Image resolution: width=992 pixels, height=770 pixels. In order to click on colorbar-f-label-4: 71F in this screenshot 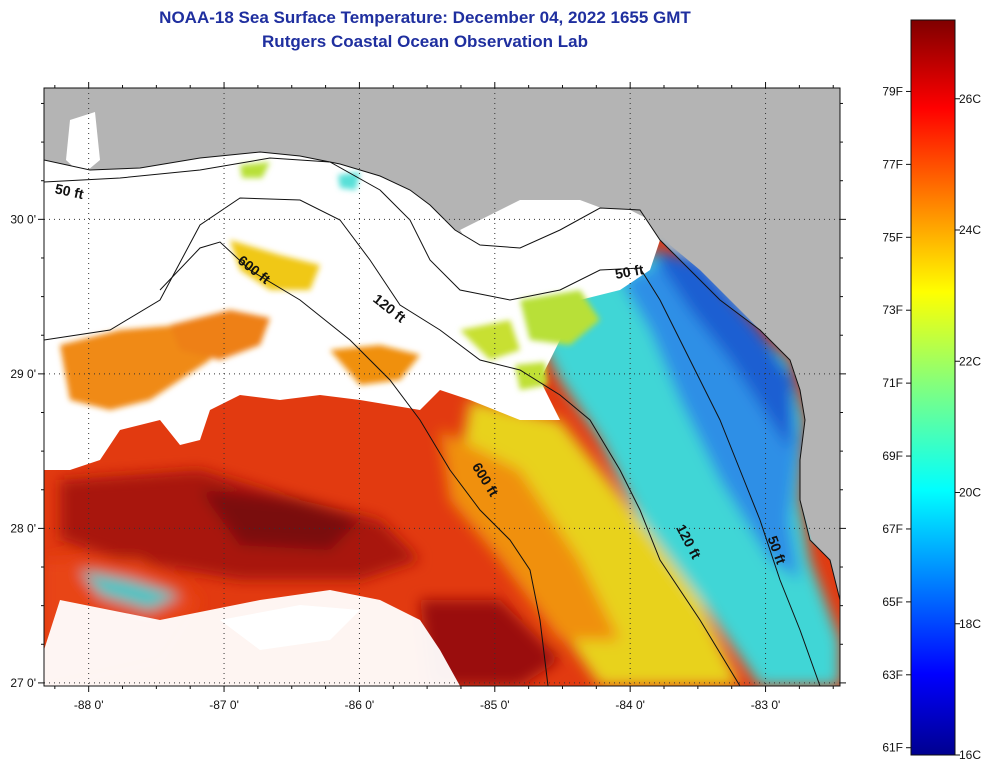, I will do `click(892, 383)`.